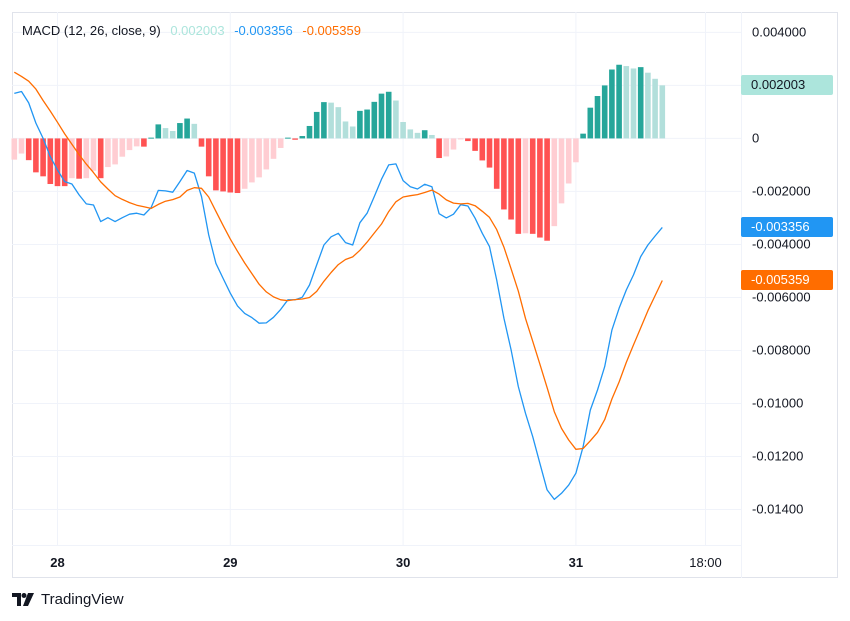 The image size is (850, 621). I want to click on time-axis-label: 29, so click(230, 562).